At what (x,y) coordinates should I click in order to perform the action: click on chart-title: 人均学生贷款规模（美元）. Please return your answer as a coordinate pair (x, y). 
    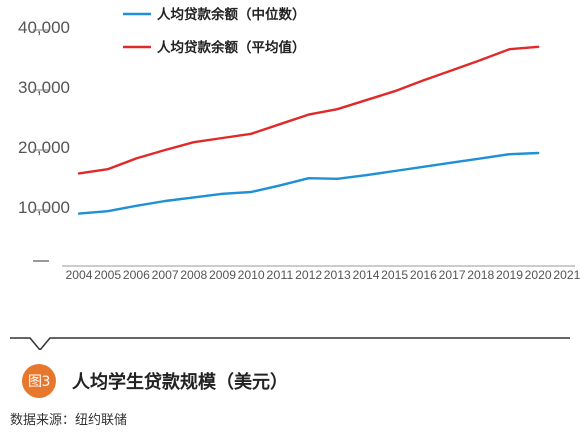
    Looking at the image, I should click on (180, 382).